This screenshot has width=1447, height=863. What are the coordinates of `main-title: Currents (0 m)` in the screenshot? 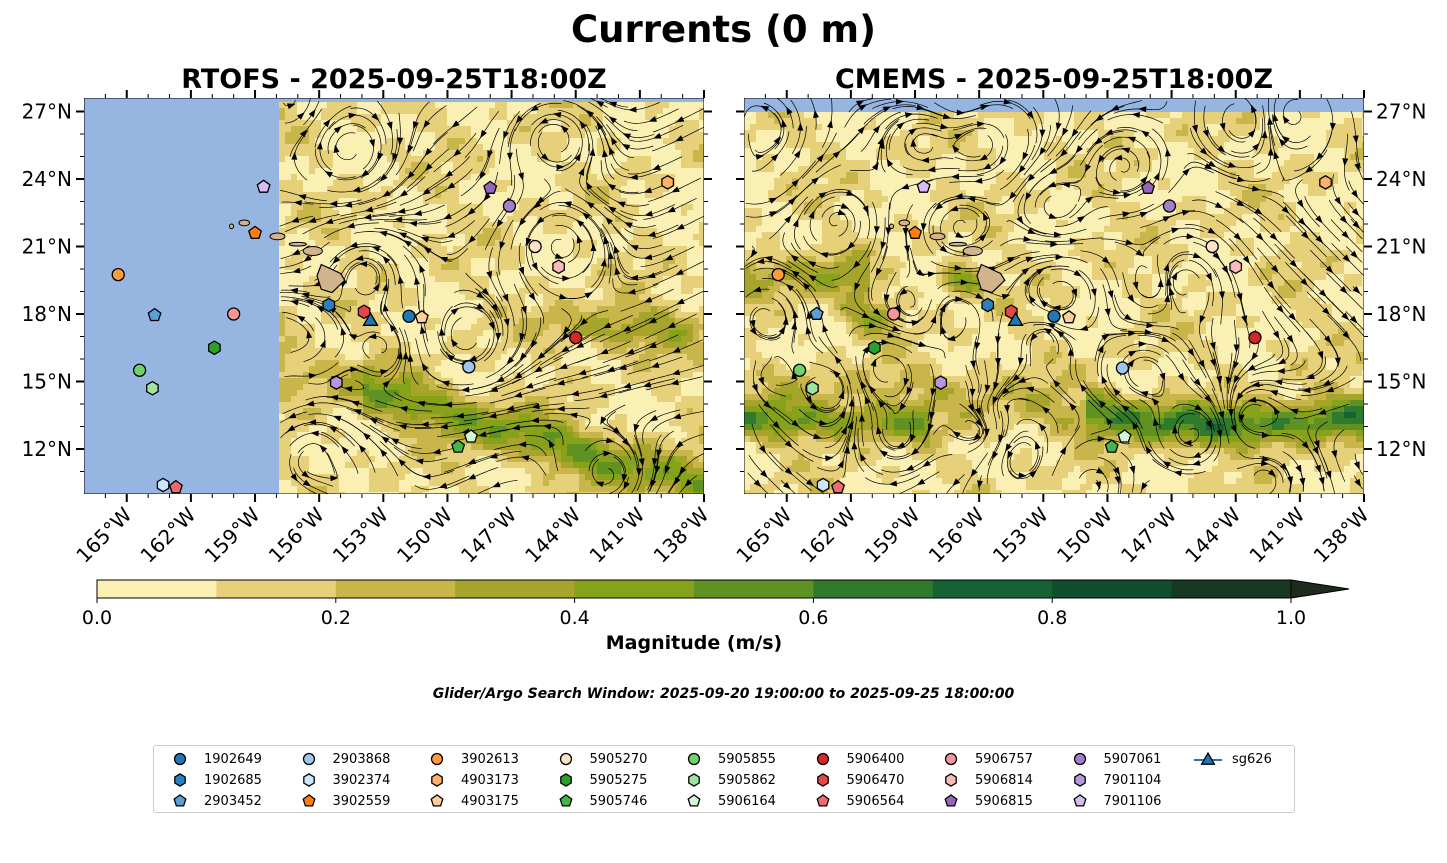 It's located at (723, 29).